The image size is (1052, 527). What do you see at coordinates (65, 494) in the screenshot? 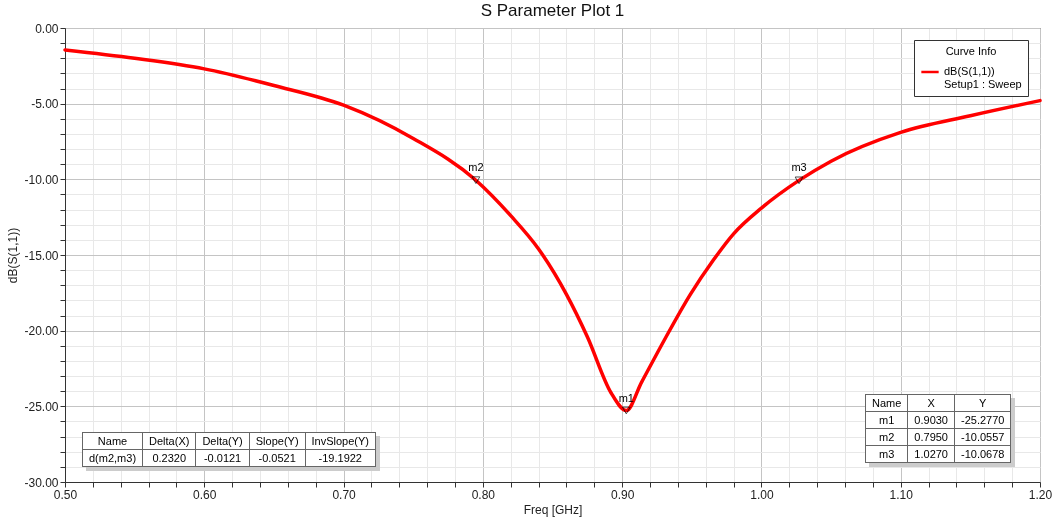
I see `x-tick-label: 0.50` at bounding box center [65, 494].